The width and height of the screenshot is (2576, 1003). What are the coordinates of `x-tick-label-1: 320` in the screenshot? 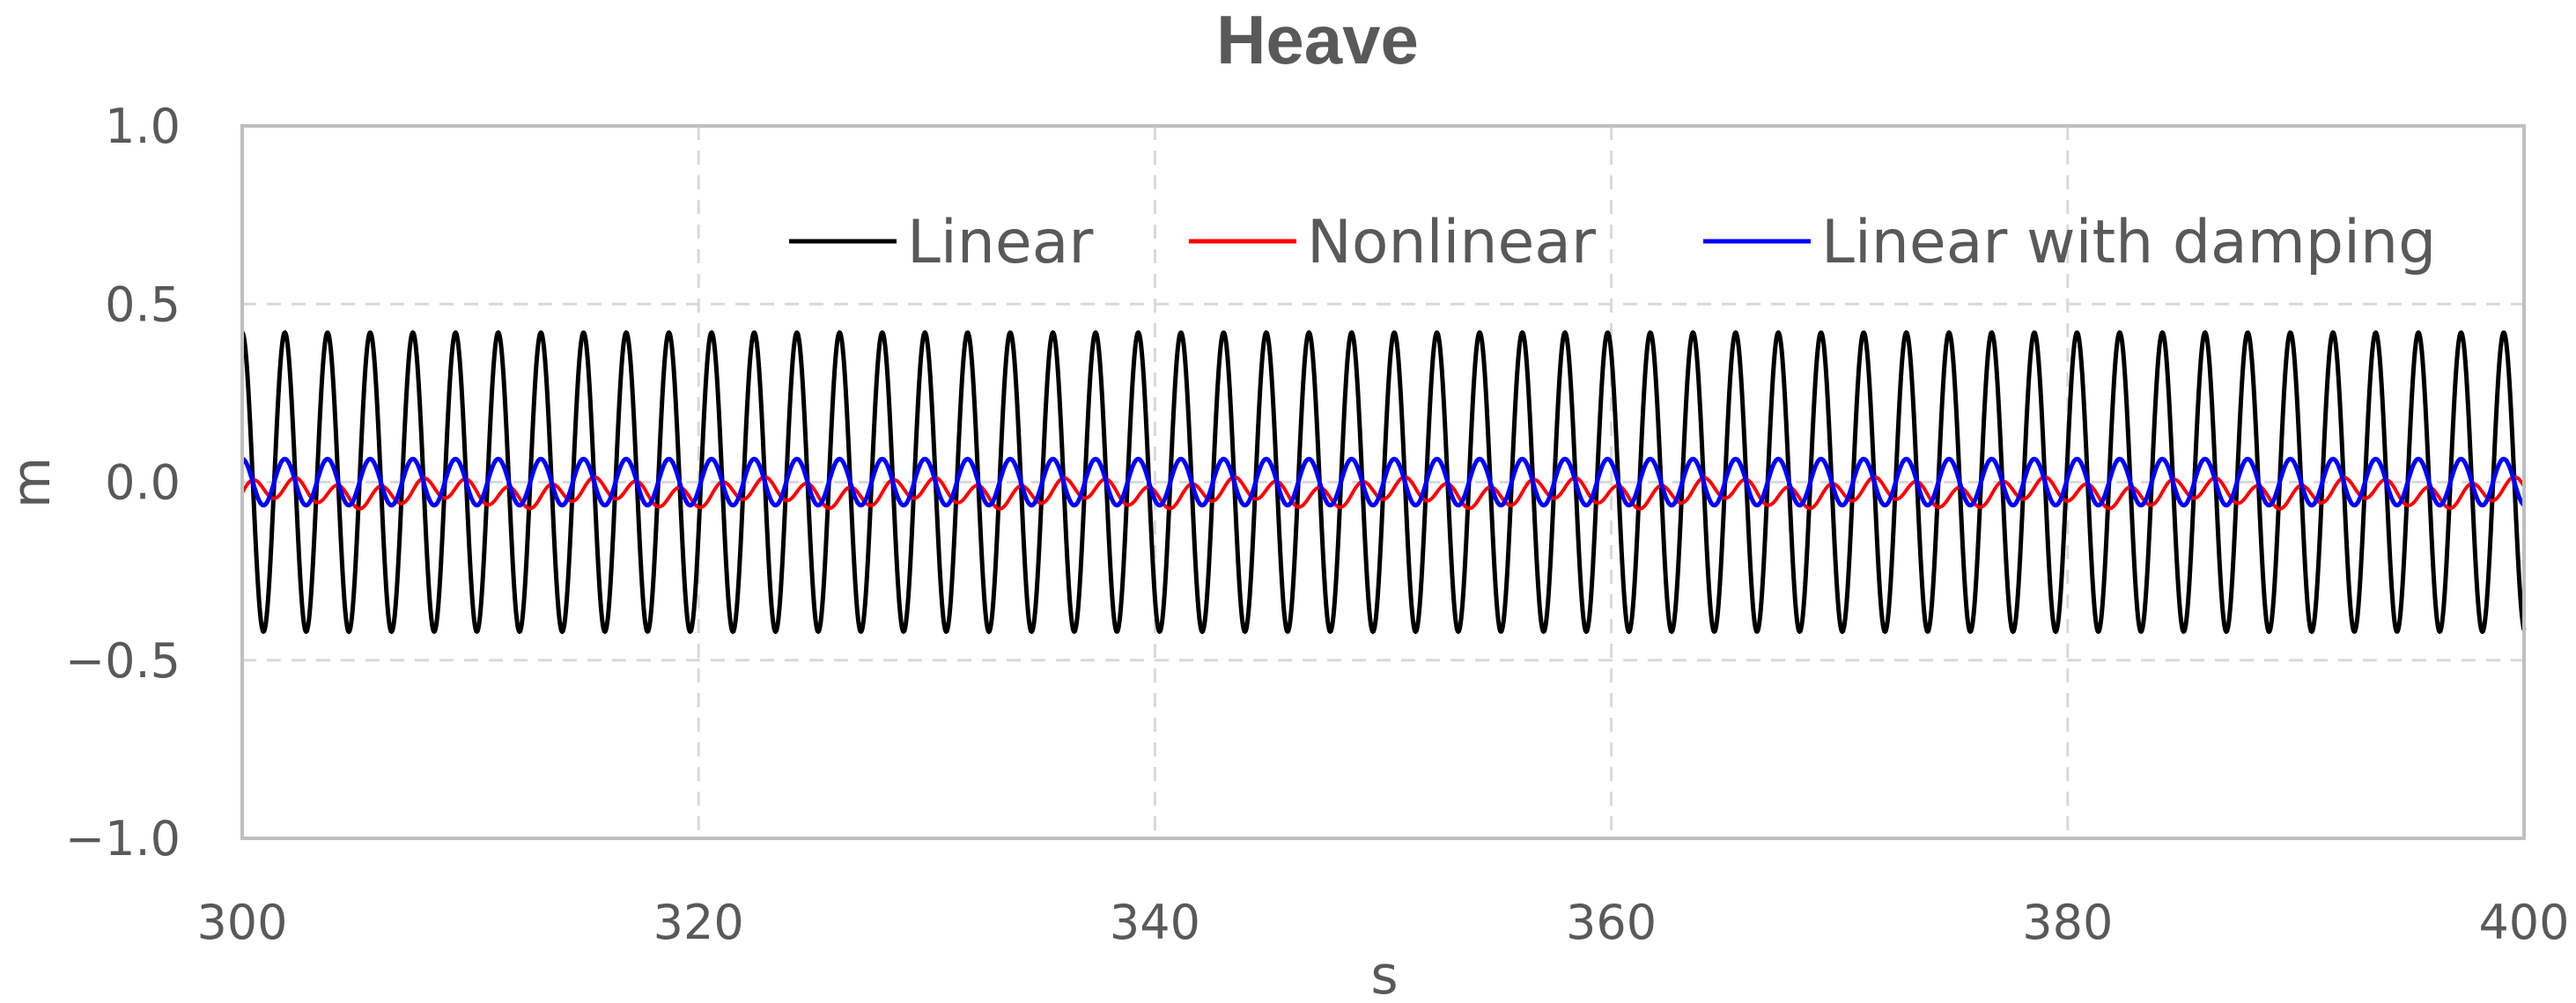 It's located at (698, 922).